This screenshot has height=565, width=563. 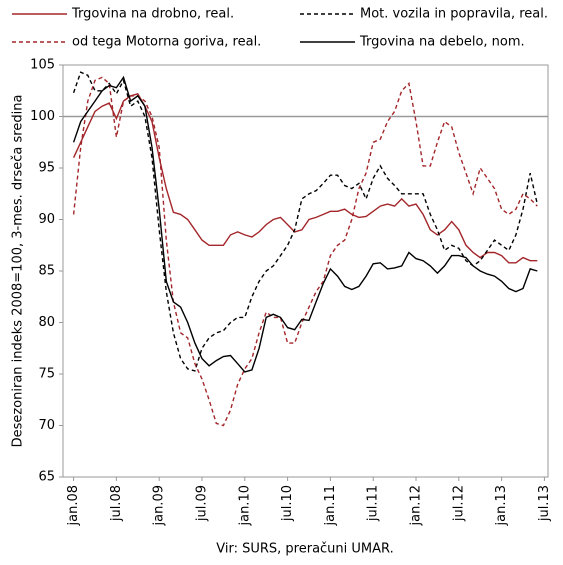 I want to click on y-tick-label: 75, so click(x=46, y=374).